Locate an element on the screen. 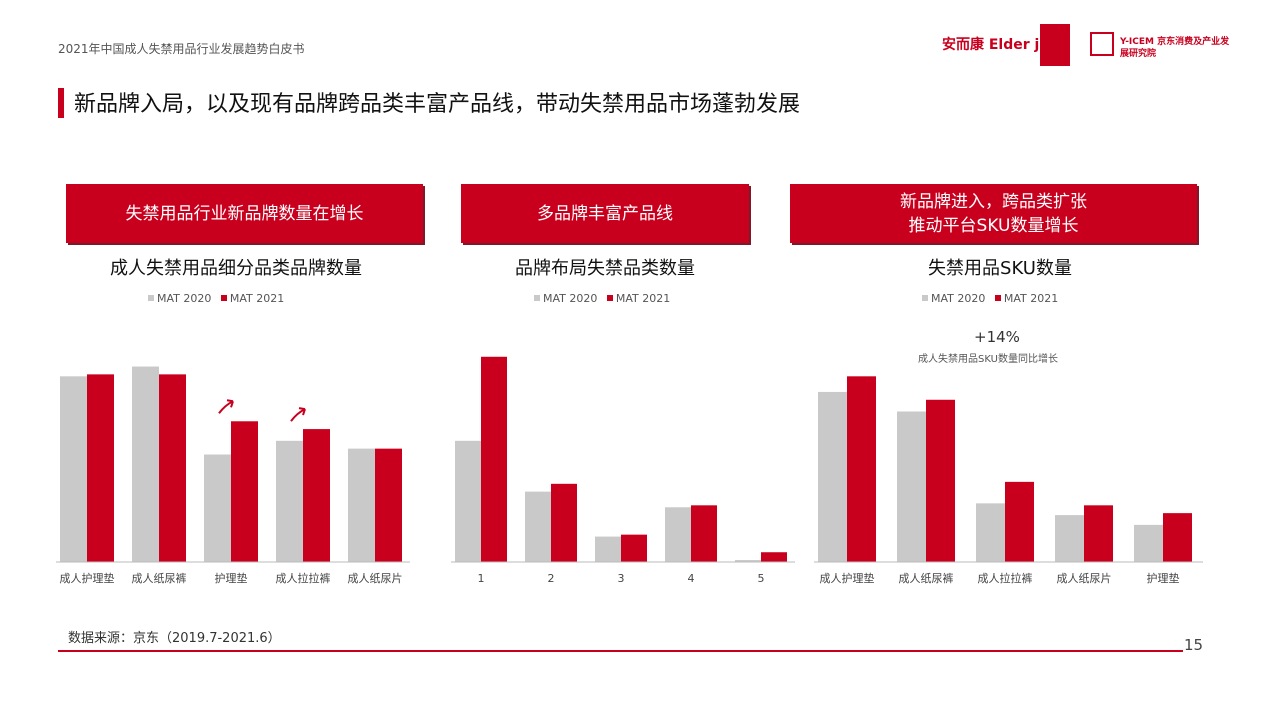 This screenshot has height=713, width=1267. logo-area: 安而康 Elder joy Y-ICEM 京东消费及产业发展研究院 is located at coordinates (1087, 46).